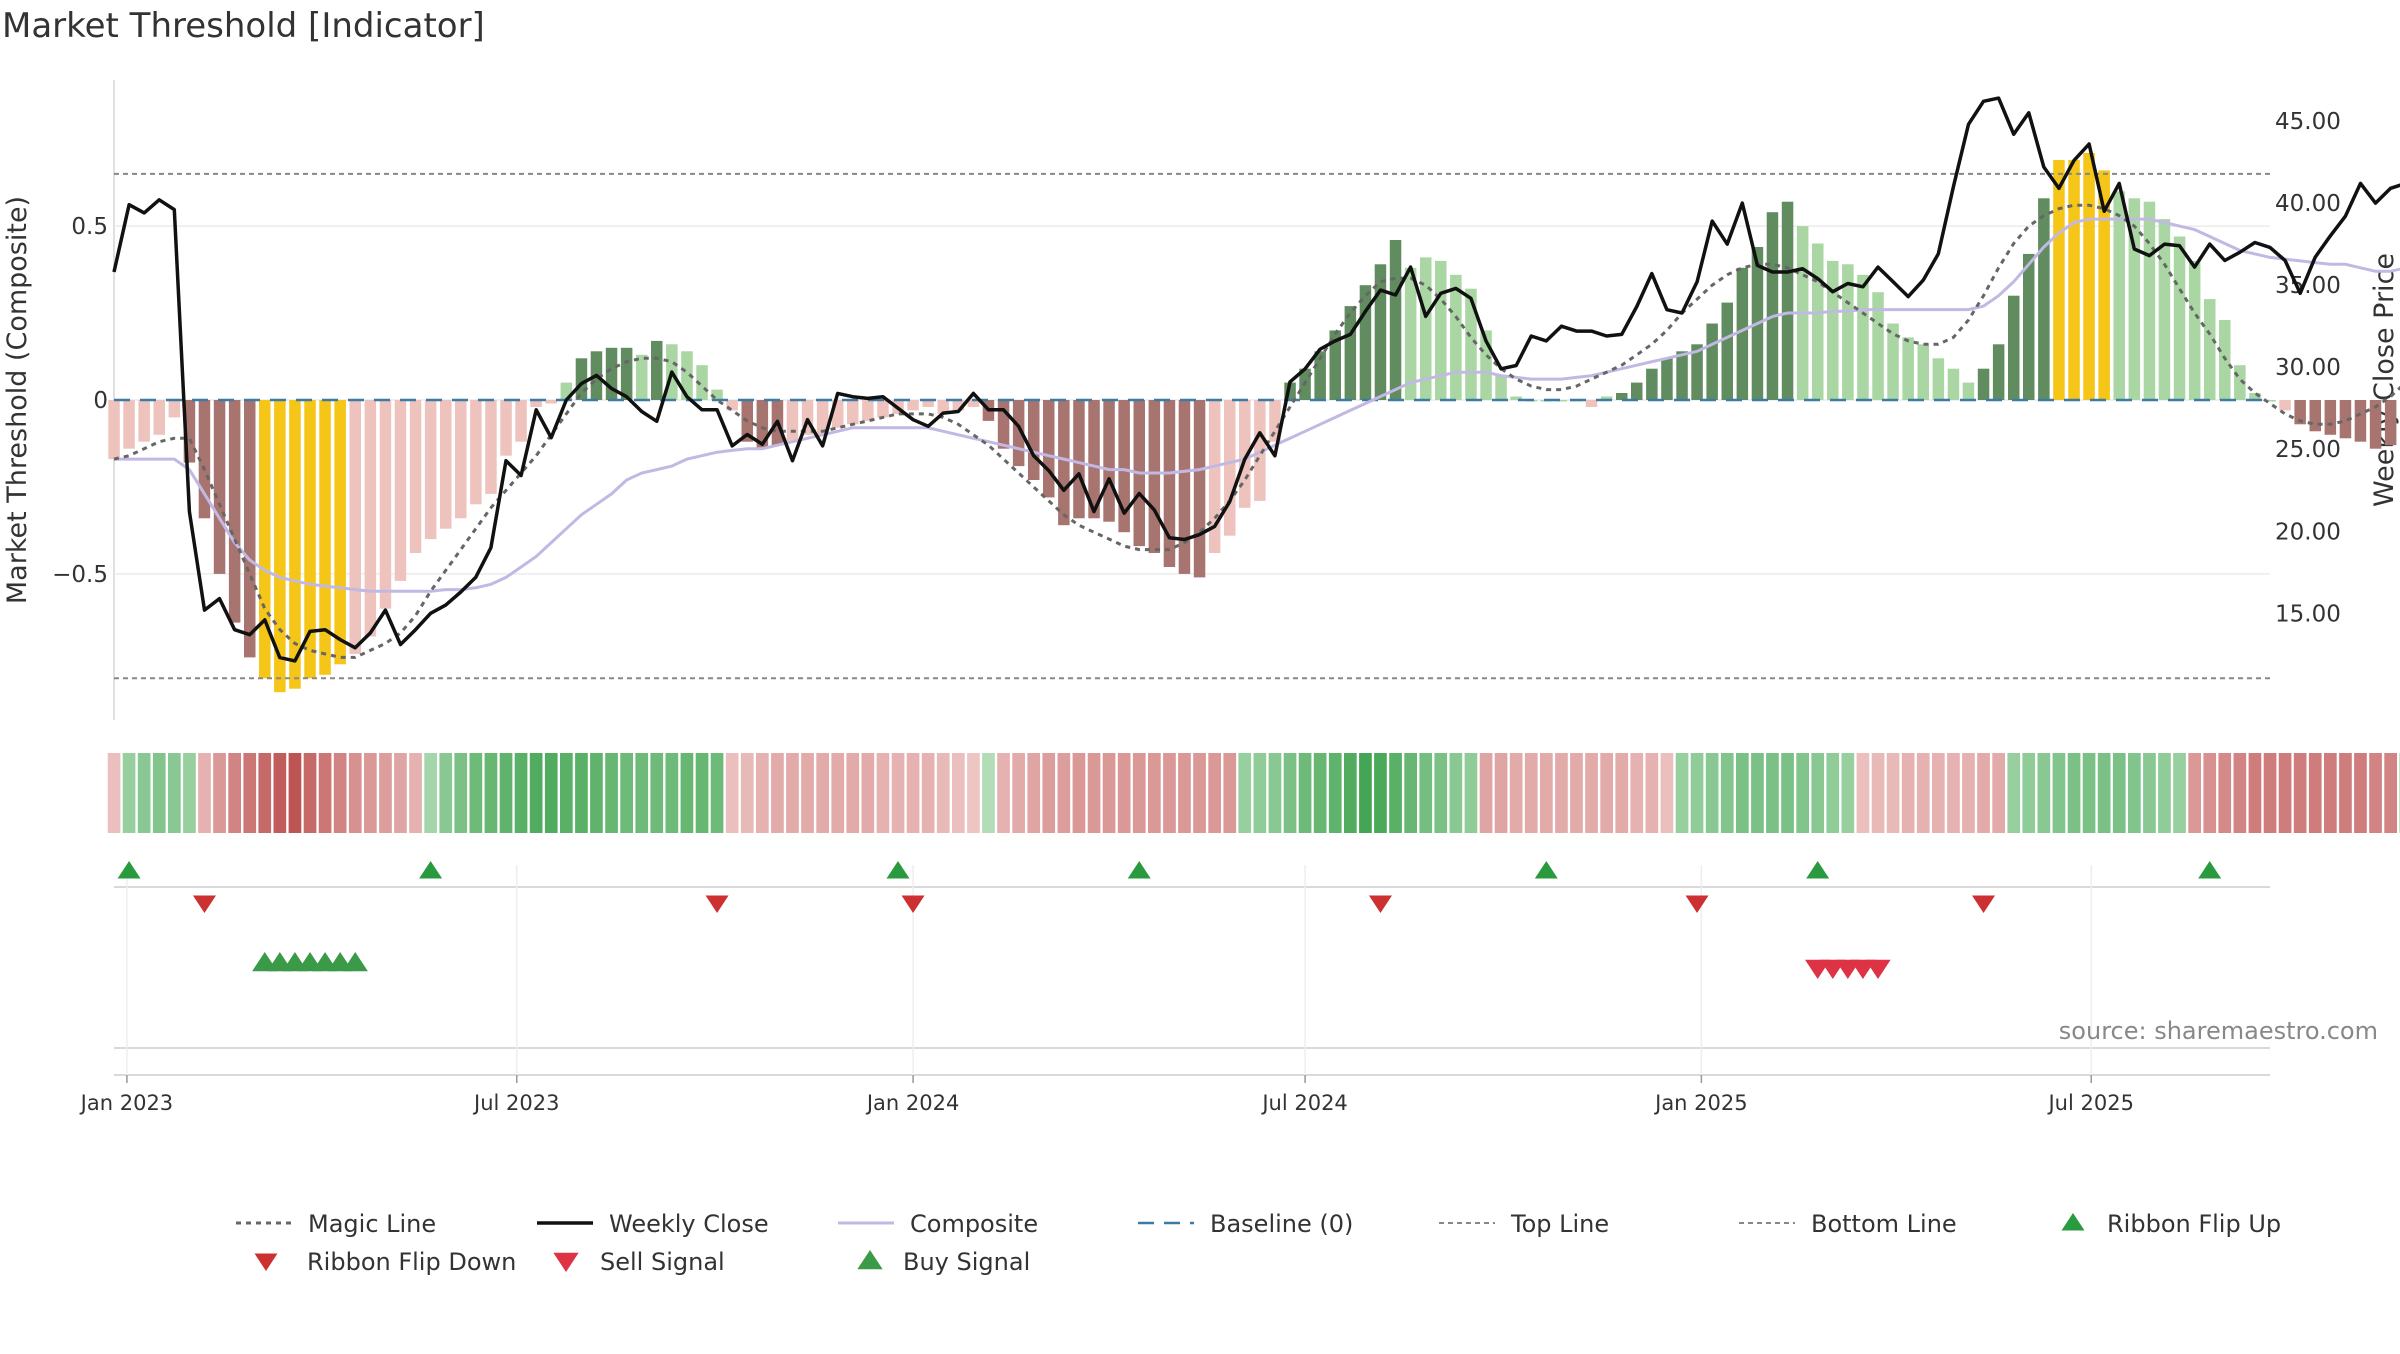 This screenshot has width=2400, height=1354. I want to click on left-tick-label: 0, so click(100, 401).